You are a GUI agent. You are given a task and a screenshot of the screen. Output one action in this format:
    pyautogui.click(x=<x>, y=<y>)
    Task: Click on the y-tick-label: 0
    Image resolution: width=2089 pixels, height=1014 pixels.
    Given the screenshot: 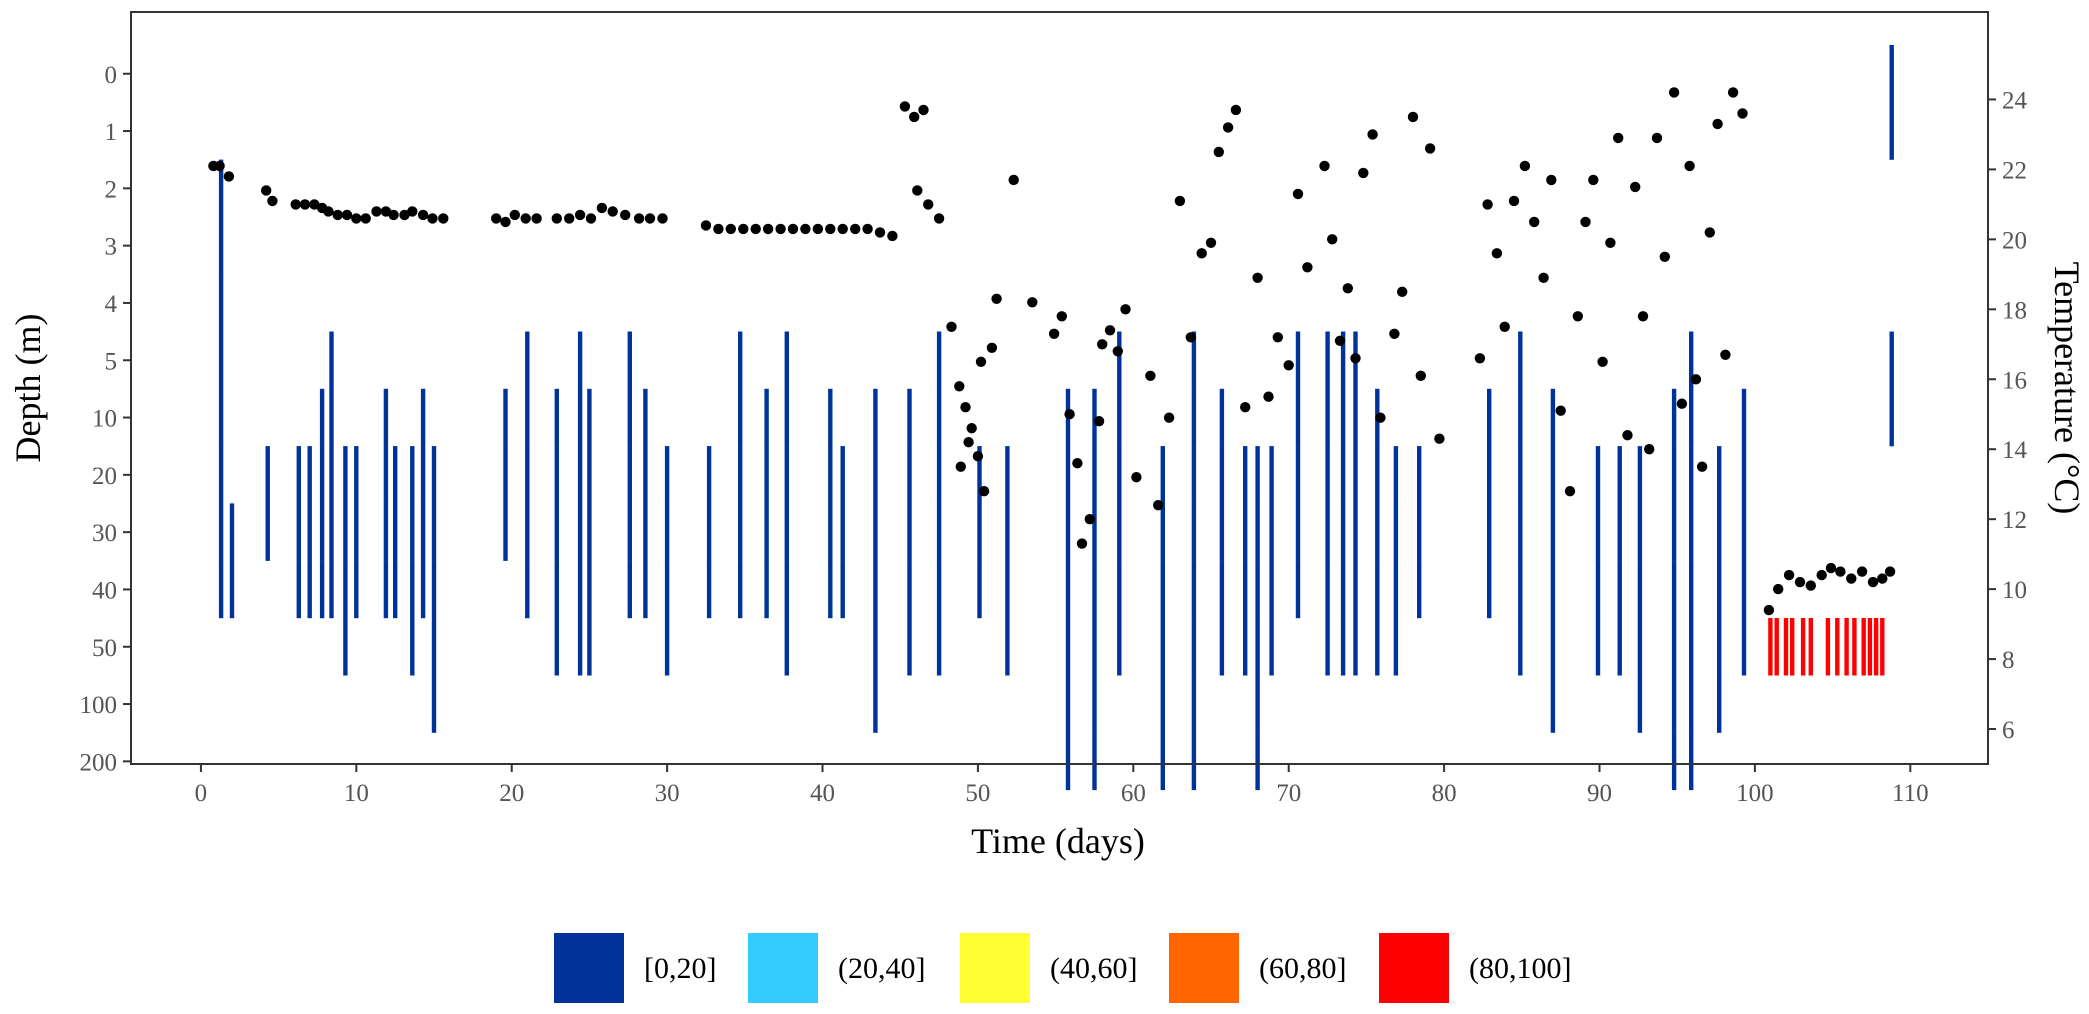 What is the action you would take?
    pyautogui.click(x=111, y=75)
    